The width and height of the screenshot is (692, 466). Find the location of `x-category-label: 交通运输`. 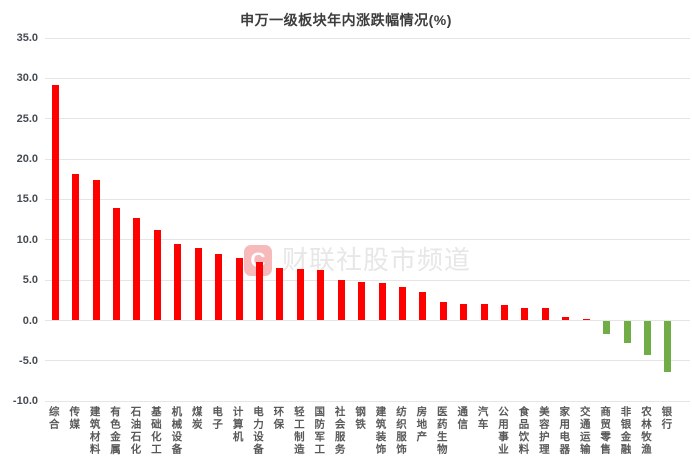

x-category-label: 交通运输 is located at coordinates (584, 431).